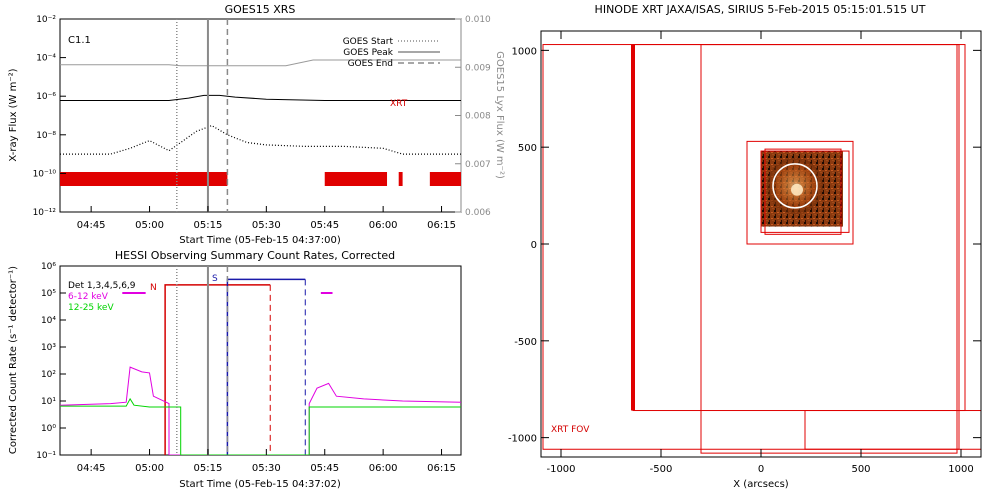 The height and width of the screenshot is (500, 1000). What do you see at coordinates (761, 469) in the screenshot?
I see `xrt-x-tick-label-2: 0` at bounding box center [761, 469].